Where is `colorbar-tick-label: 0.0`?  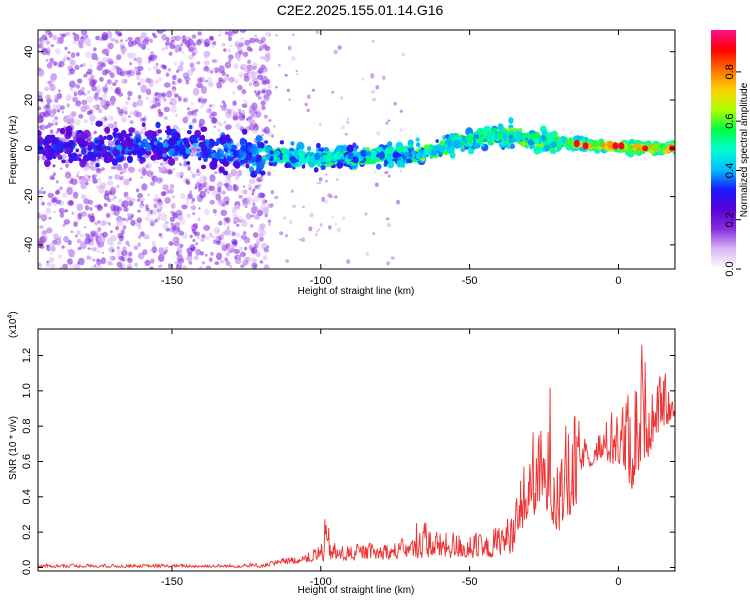
colorbar-tick-label: 0.0 is located at coordinates (730, 268).